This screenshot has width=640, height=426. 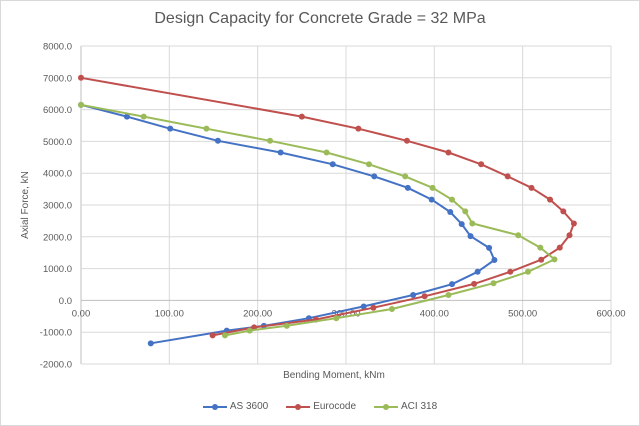 What do you see at coordinates (57, 78) in the screenshot?
I see `y-tick-label: 7000.0` at bounding box center [57, 78].